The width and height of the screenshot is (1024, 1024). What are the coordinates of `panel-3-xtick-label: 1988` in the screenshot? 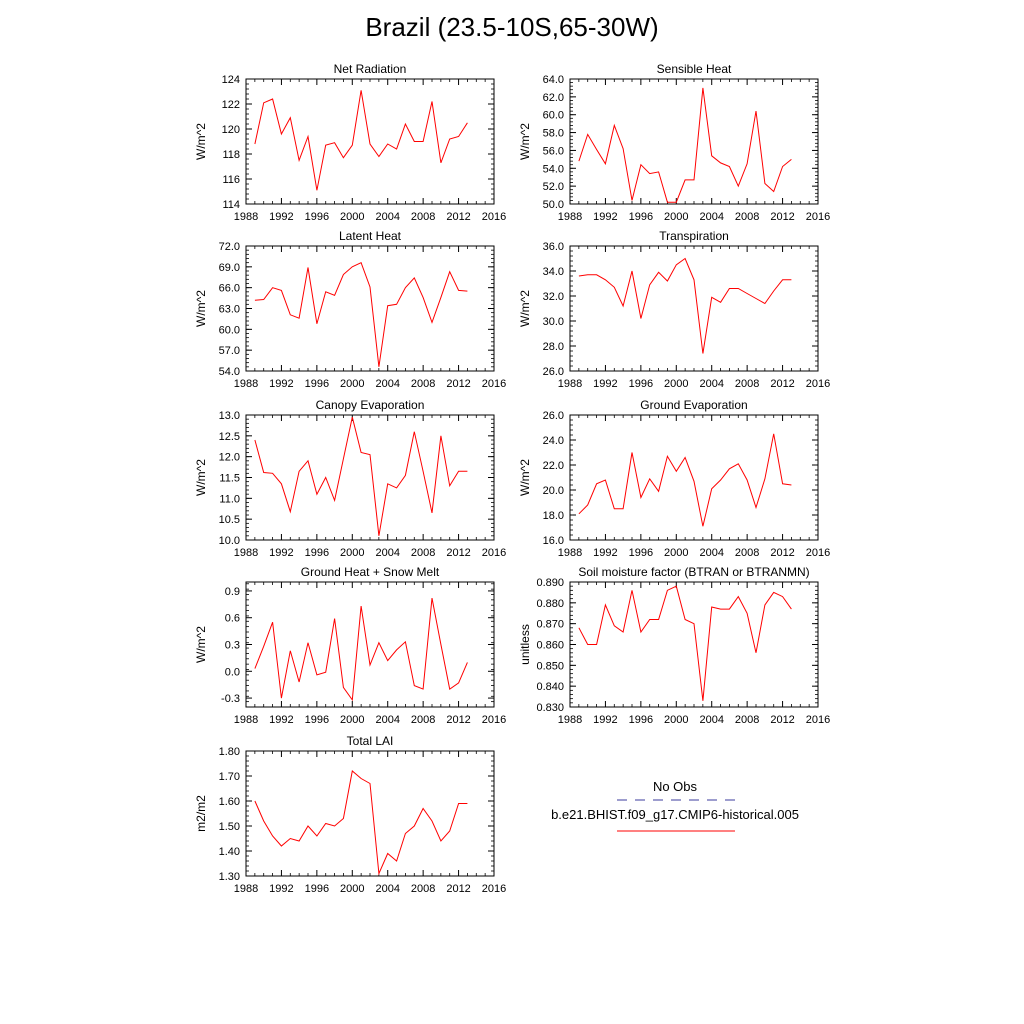 It's located at (246, 384).